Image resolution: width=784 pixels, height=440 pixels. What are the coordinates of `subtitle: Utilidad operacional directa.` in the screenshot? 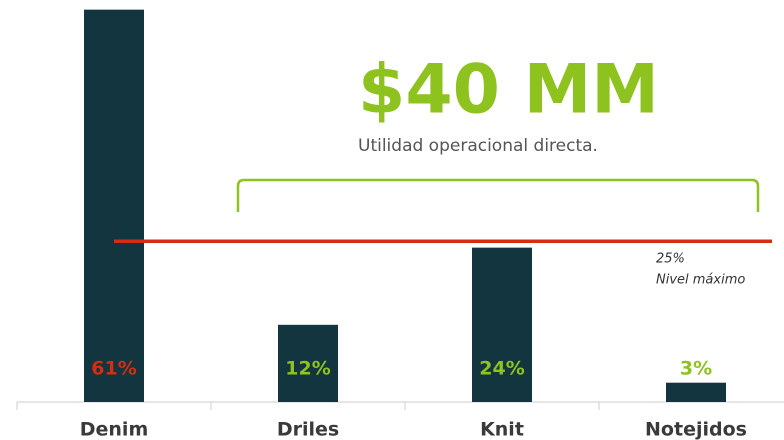 It's located at (478, 146).